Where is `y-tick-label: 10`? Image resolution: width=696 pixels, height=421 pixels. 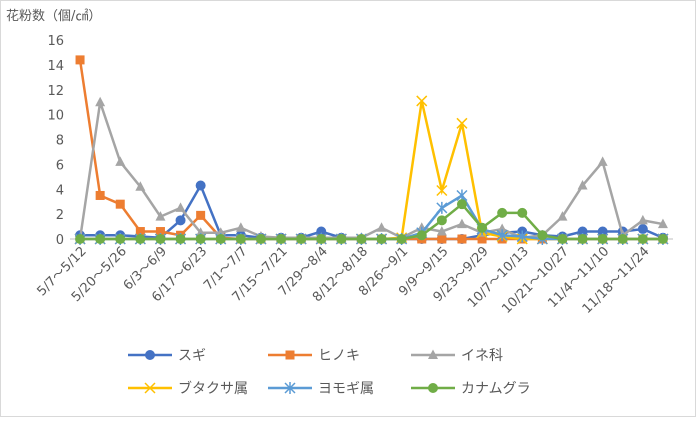 y-tick-label: 10 is located at coordinates (55, 116).